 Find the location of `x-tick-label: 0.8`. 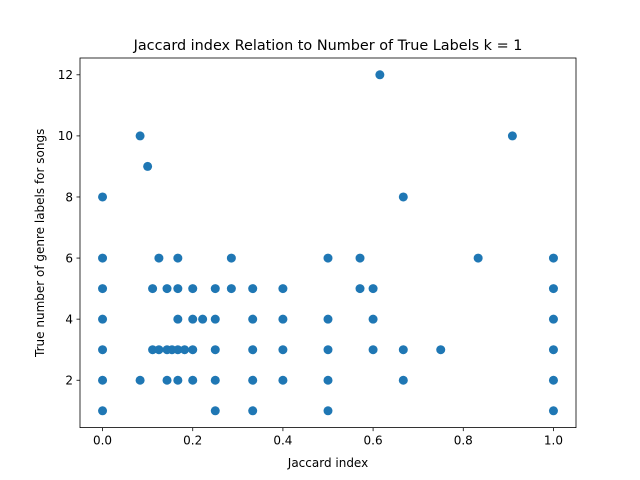

x-tick-label: 0.8 is located at coordinates (463, 441).